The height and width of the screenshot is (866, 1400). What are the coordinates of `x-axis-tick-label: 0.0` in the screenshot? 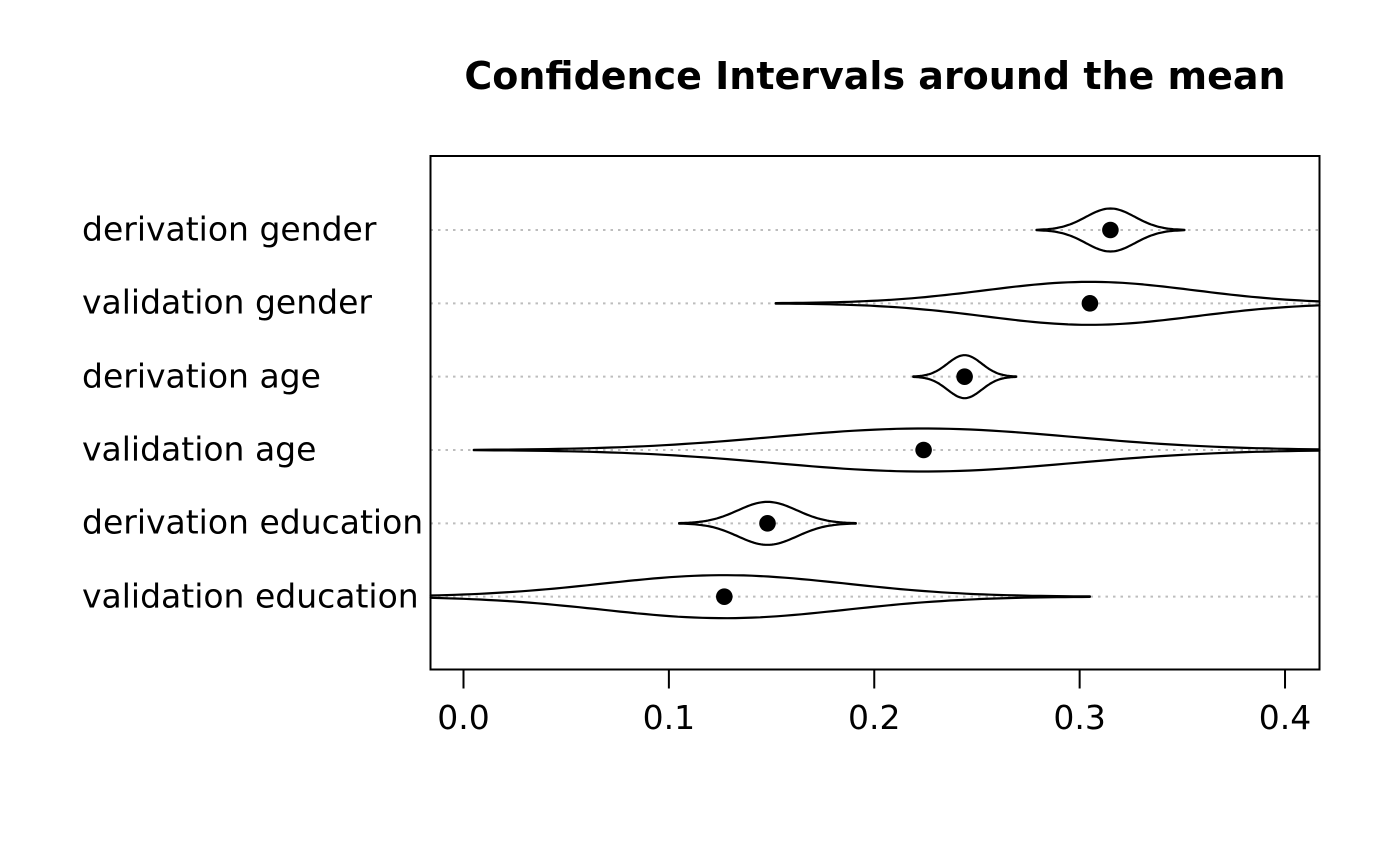 It's located at (463, 717).